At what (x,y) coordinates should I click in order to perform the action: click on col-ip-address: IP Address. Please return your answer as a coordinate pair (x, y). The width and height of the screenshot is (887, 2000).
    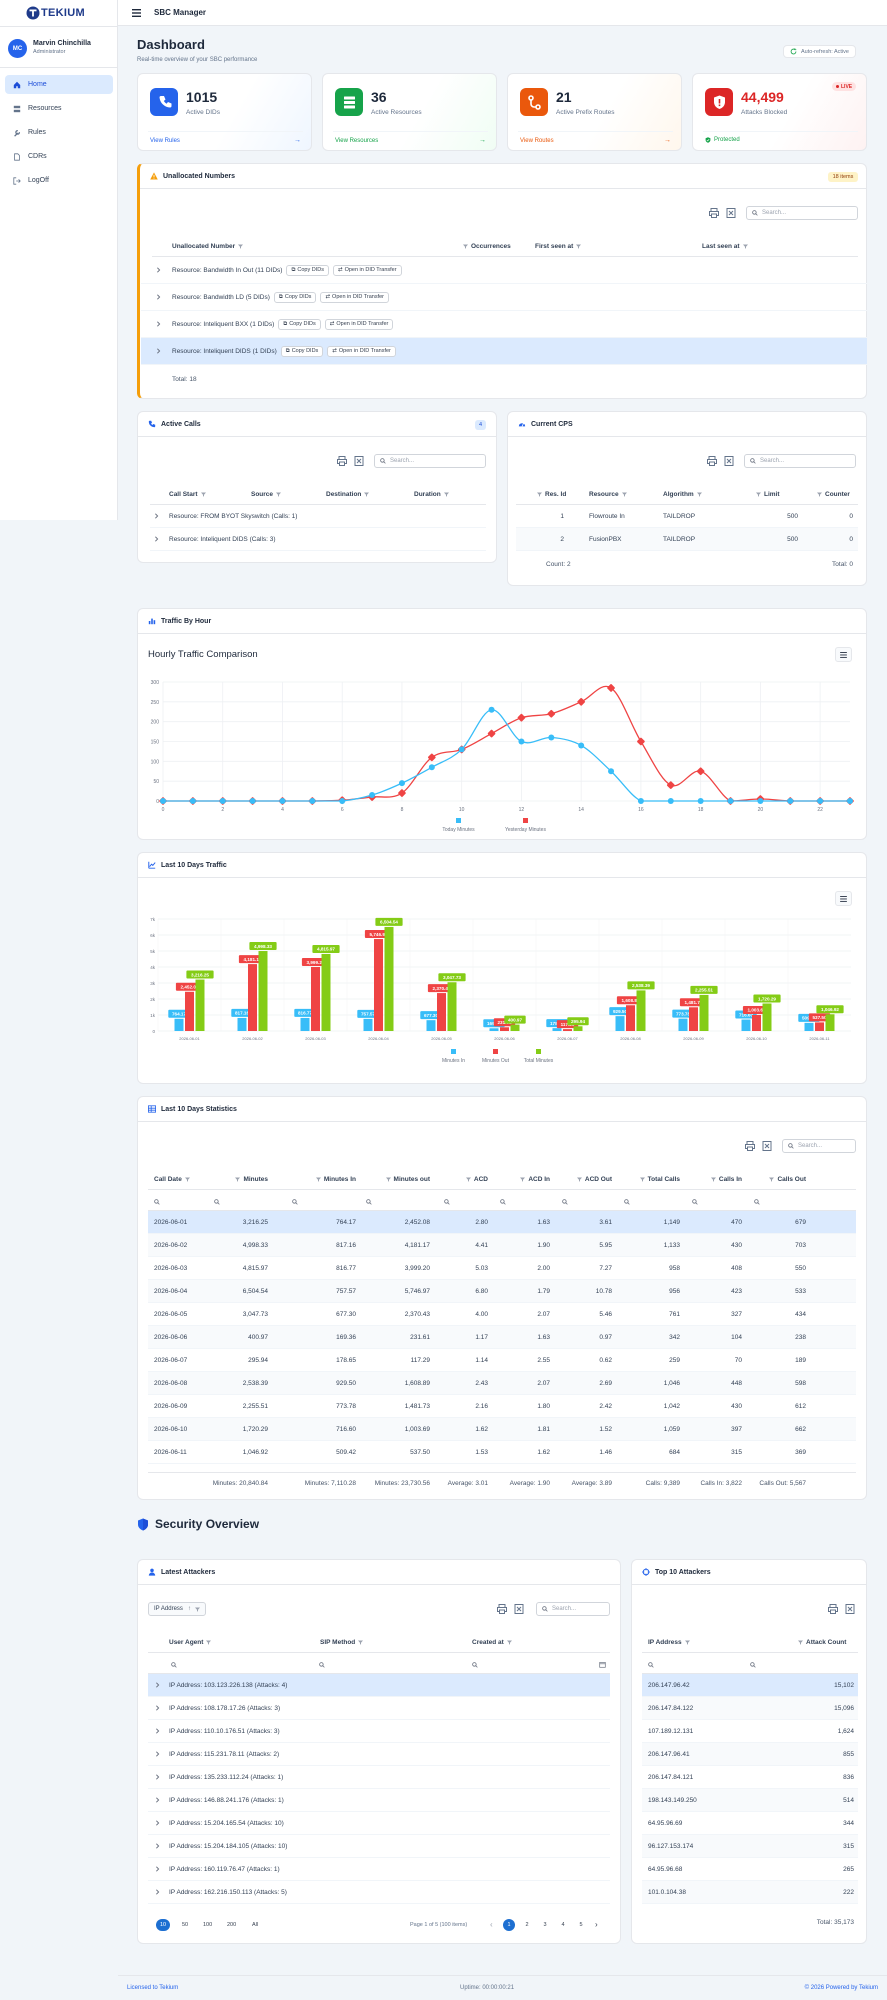
    Looking at the image, I should click on (669, 1642).